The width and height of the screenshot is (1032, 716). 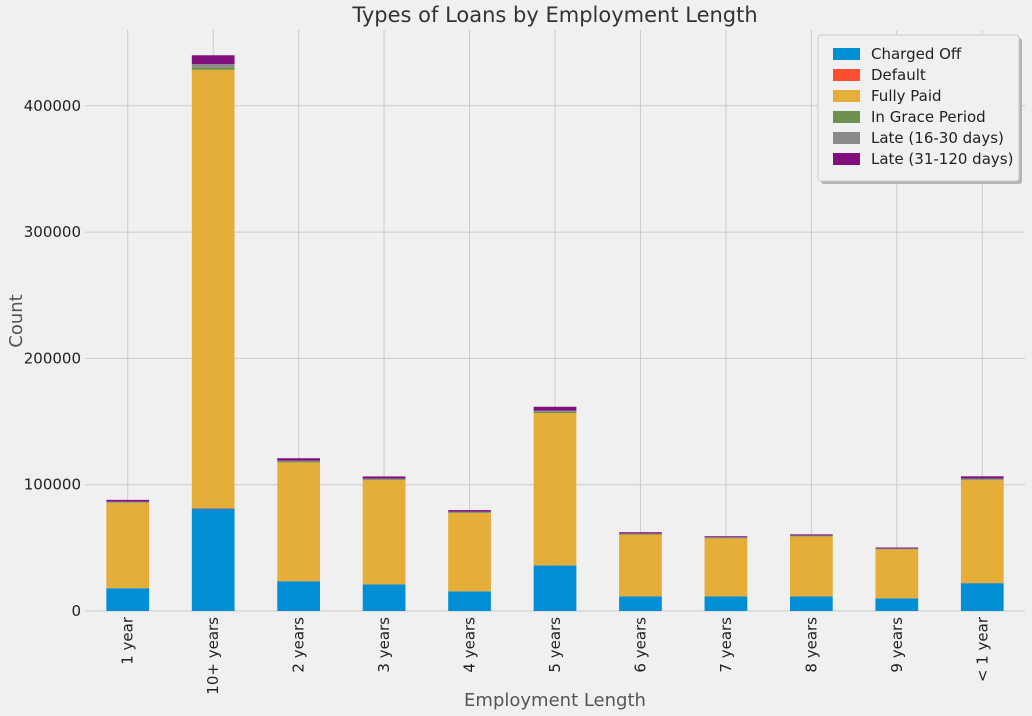 What do you see at coordinates (16, 320) in the screenshot?
I see `y-axis-label: Count` at bounding box center [16, 320].